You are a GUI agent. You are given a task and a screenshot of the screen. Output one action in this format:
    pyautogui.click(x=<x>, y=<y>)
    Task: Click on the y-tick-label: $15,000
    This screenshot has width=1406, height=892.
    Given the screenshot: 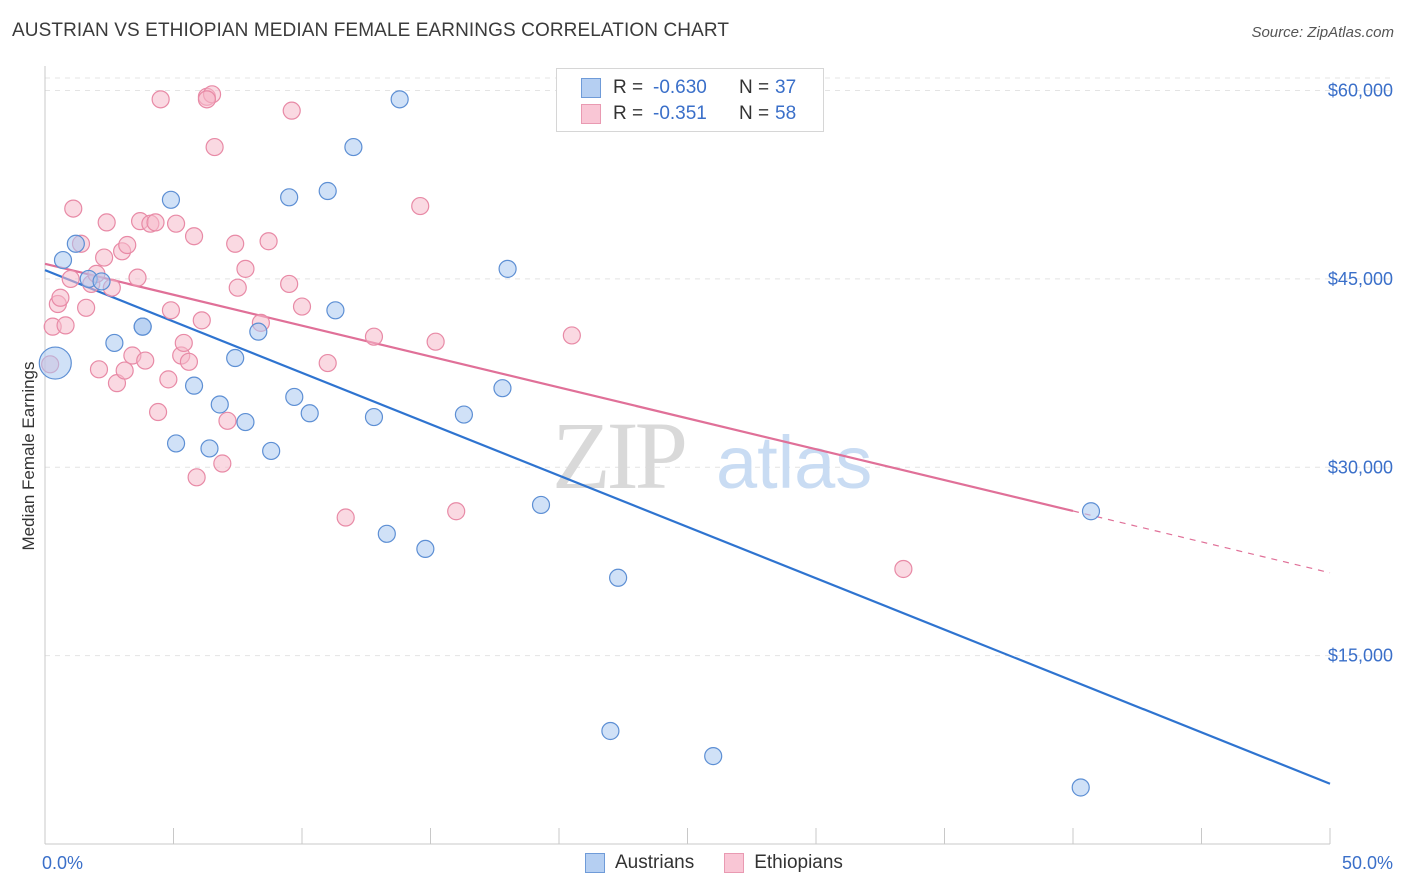 What is the action you would take?
    pyautogui.click(x=1360, y=656)
    